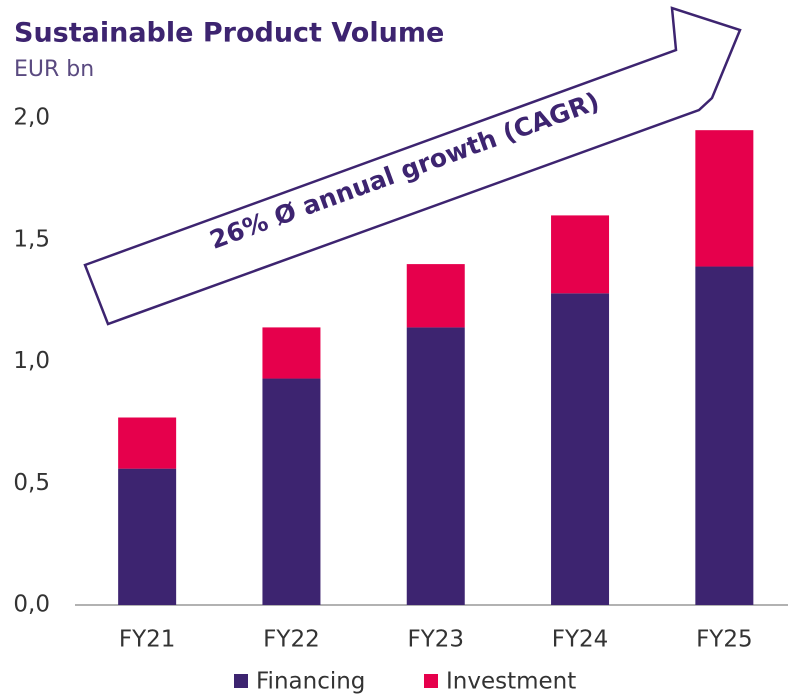 This screenshot has width=788, height=696. I want to click on y-tick-label: 0,5, so click(31, 483).